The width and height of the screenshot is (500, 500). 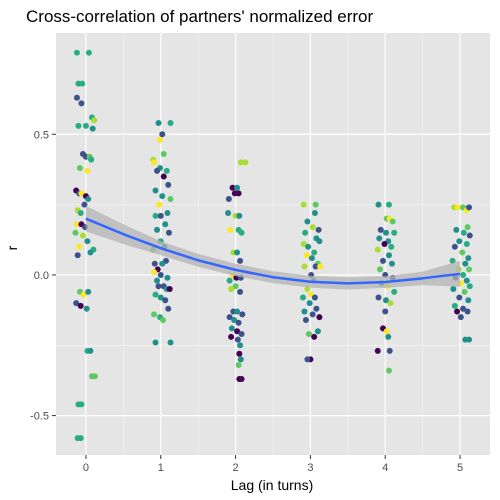 What do you see at coordinates (460, 468) in the screenshot?
I see `x-tick-label: 5` at bounding box center [460, 468].